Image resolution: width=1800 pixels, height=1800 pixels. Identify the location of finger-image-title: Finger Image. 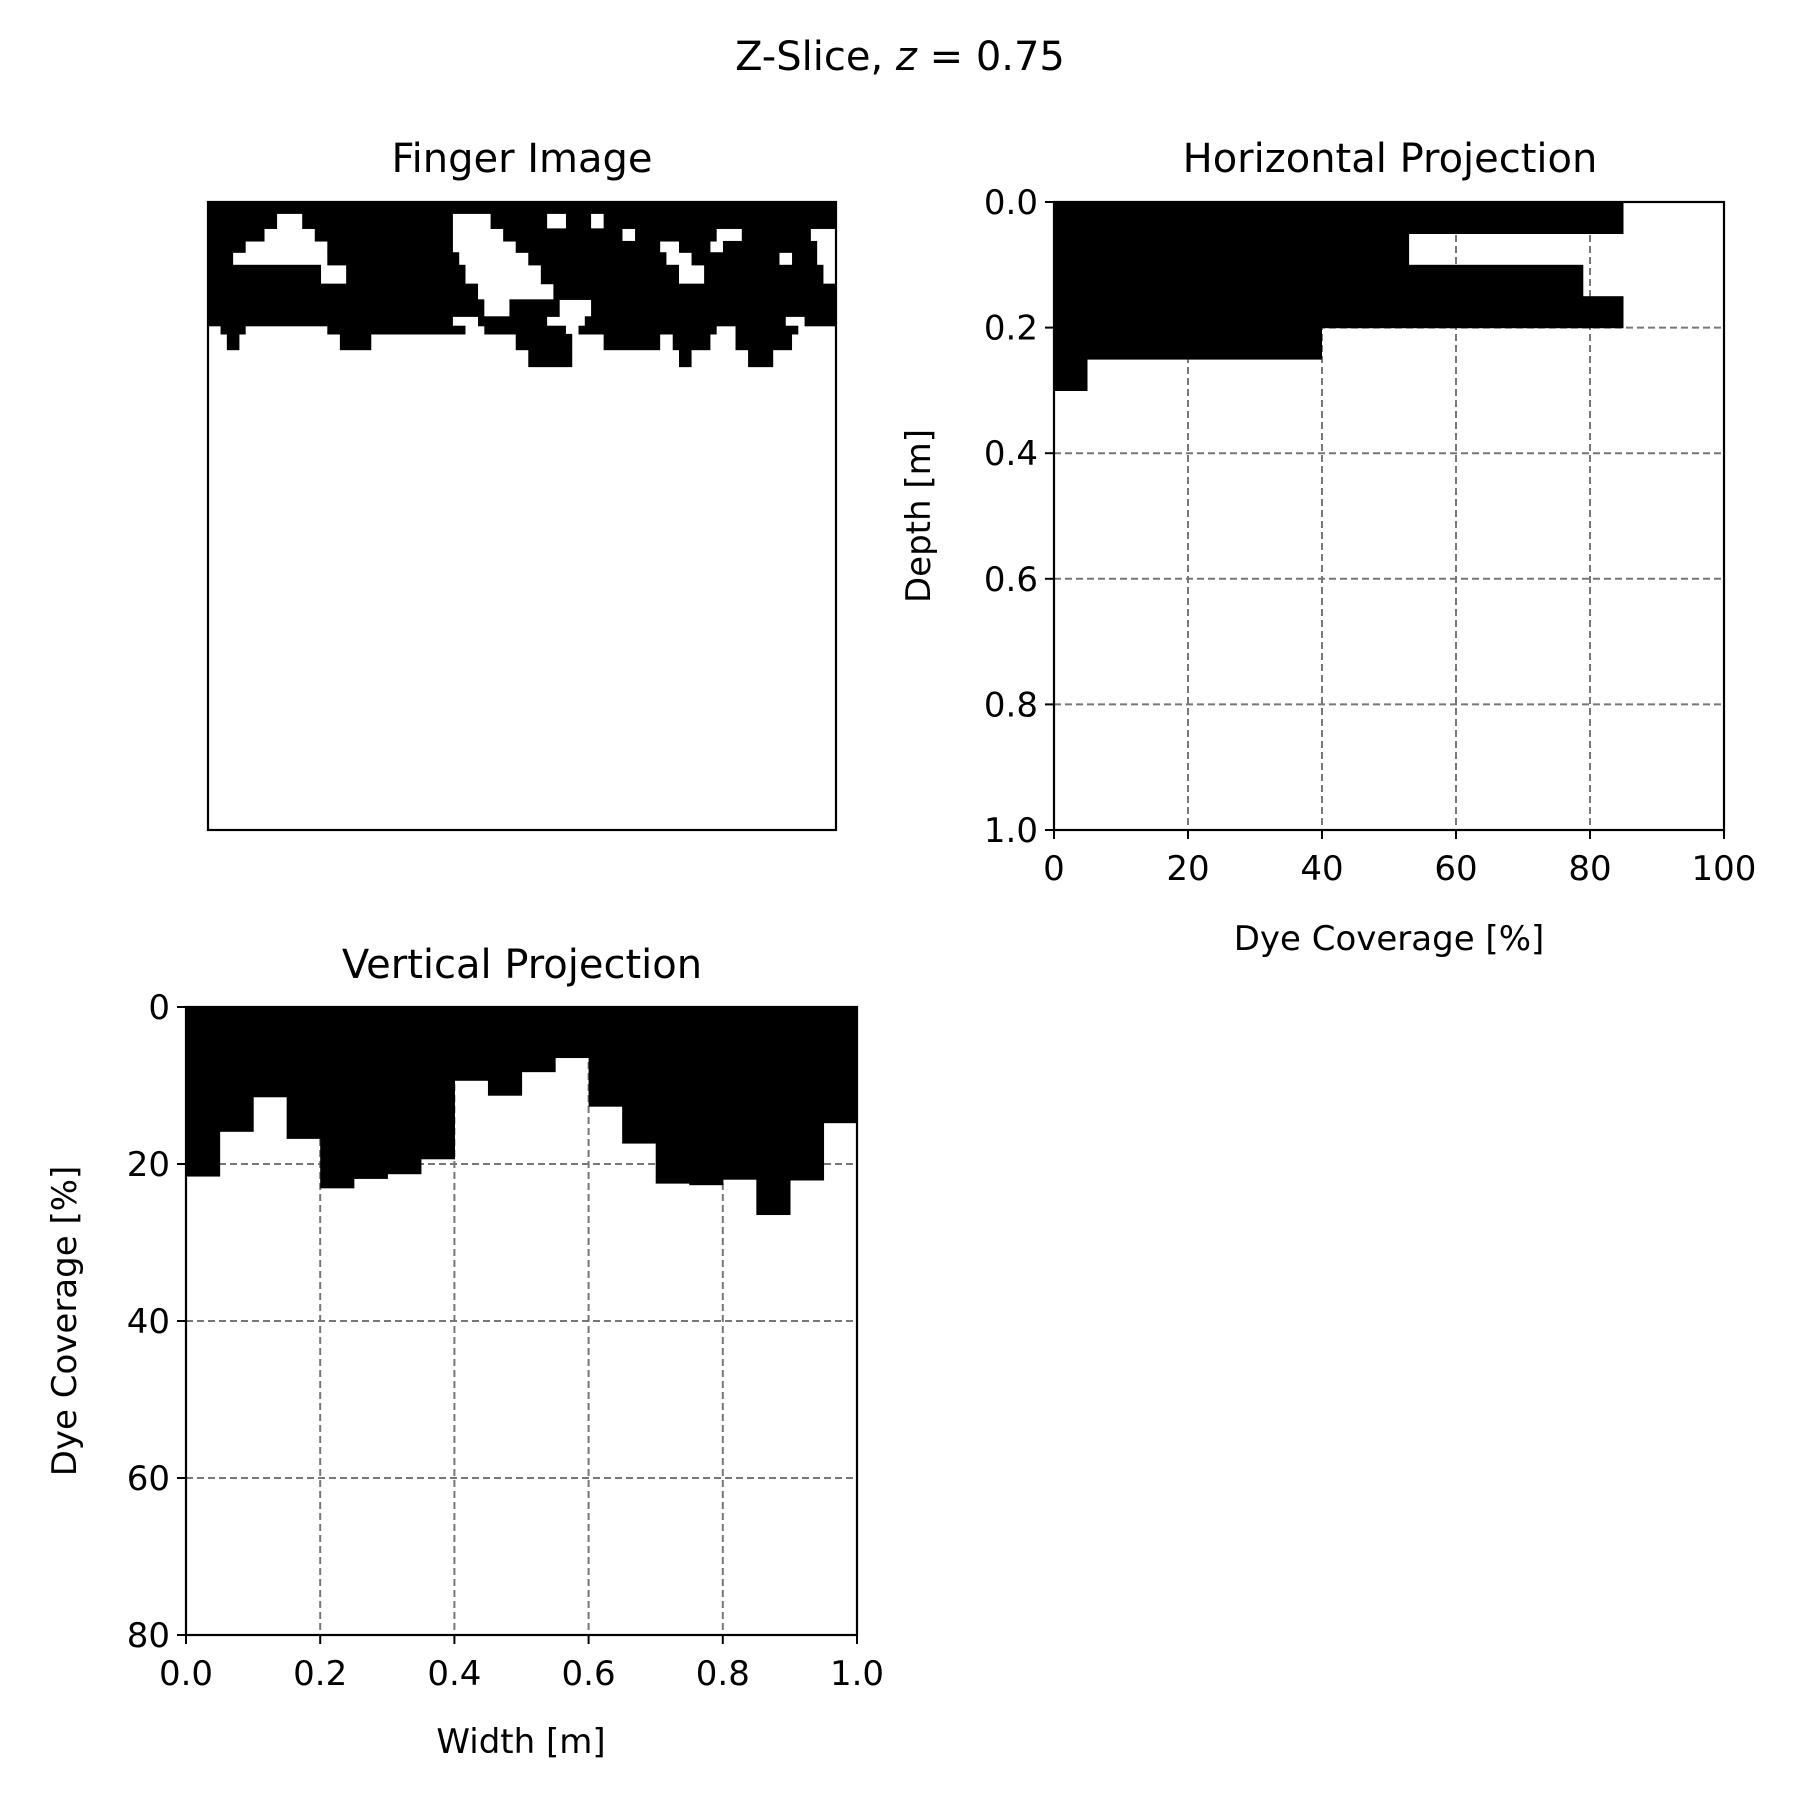
(522, 159).